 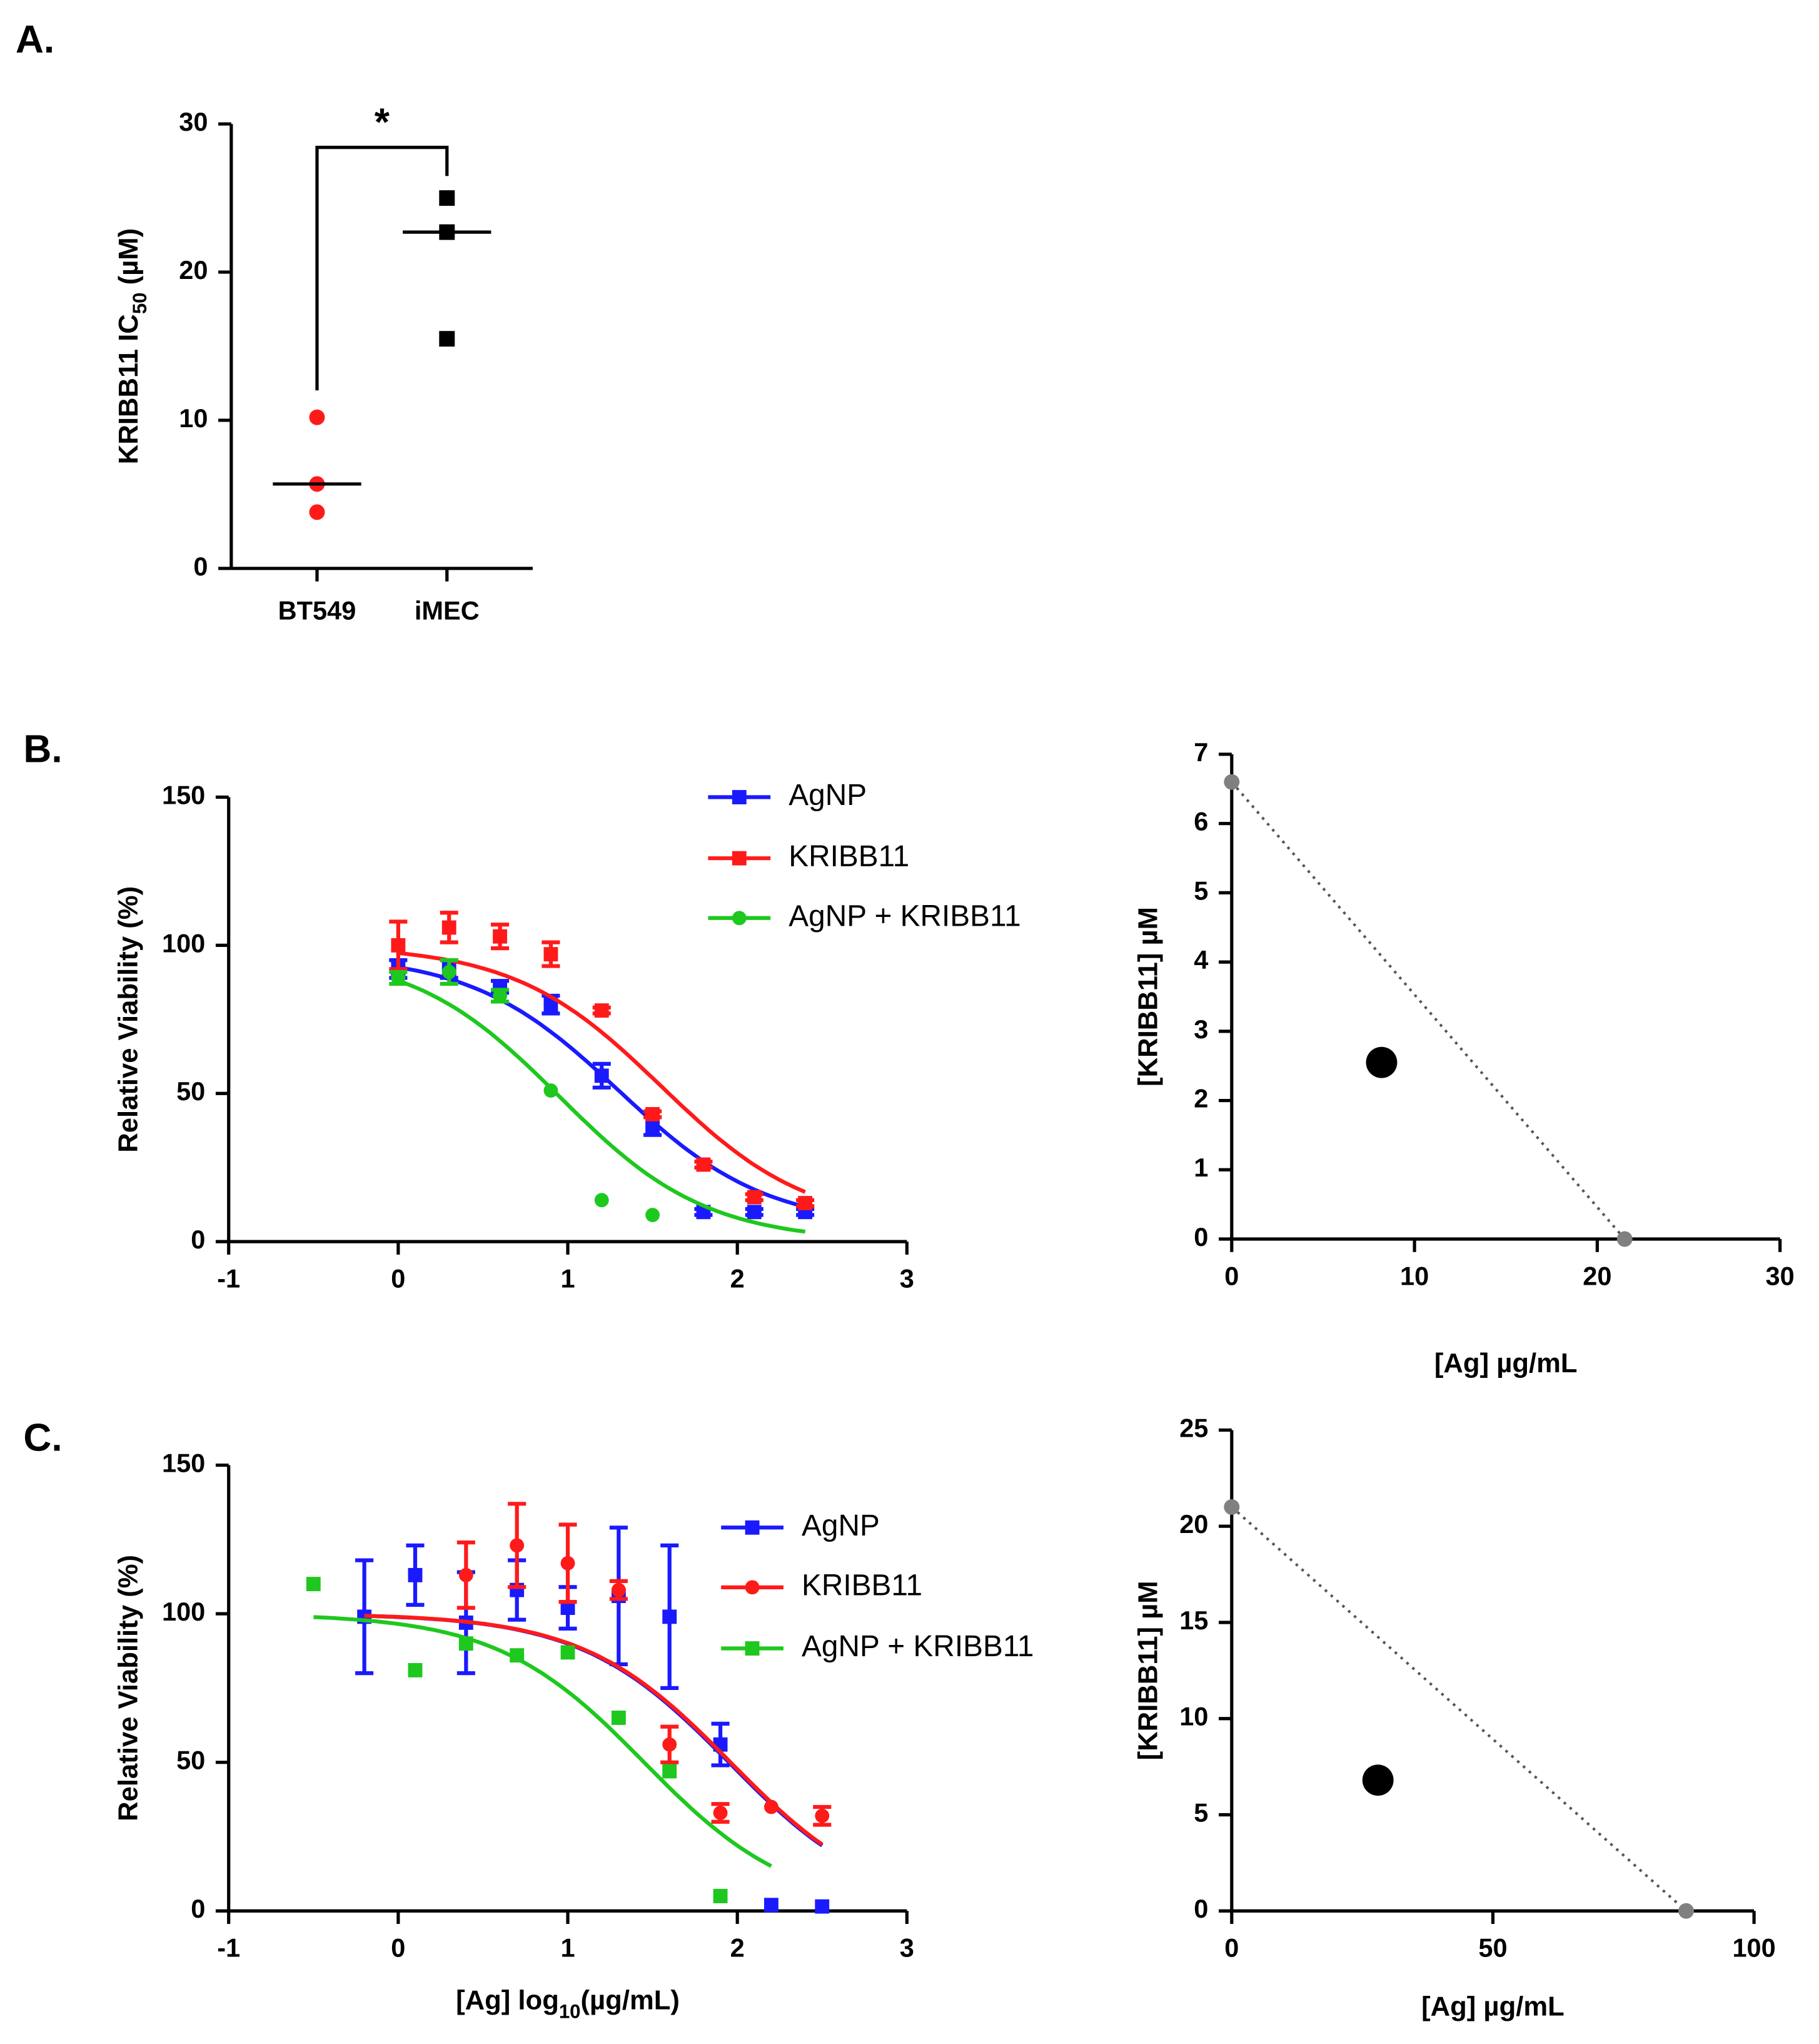 What do you see at coordinates (1201, 821) in the screenshot?
I see `y-tick-label: 6` at bounding box center [1201, 821].